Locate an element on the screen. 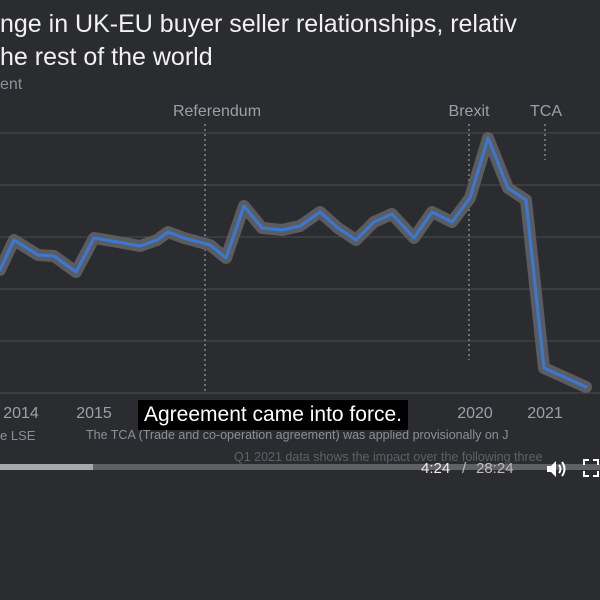  volume-icon is located at coordinates (557, 469).